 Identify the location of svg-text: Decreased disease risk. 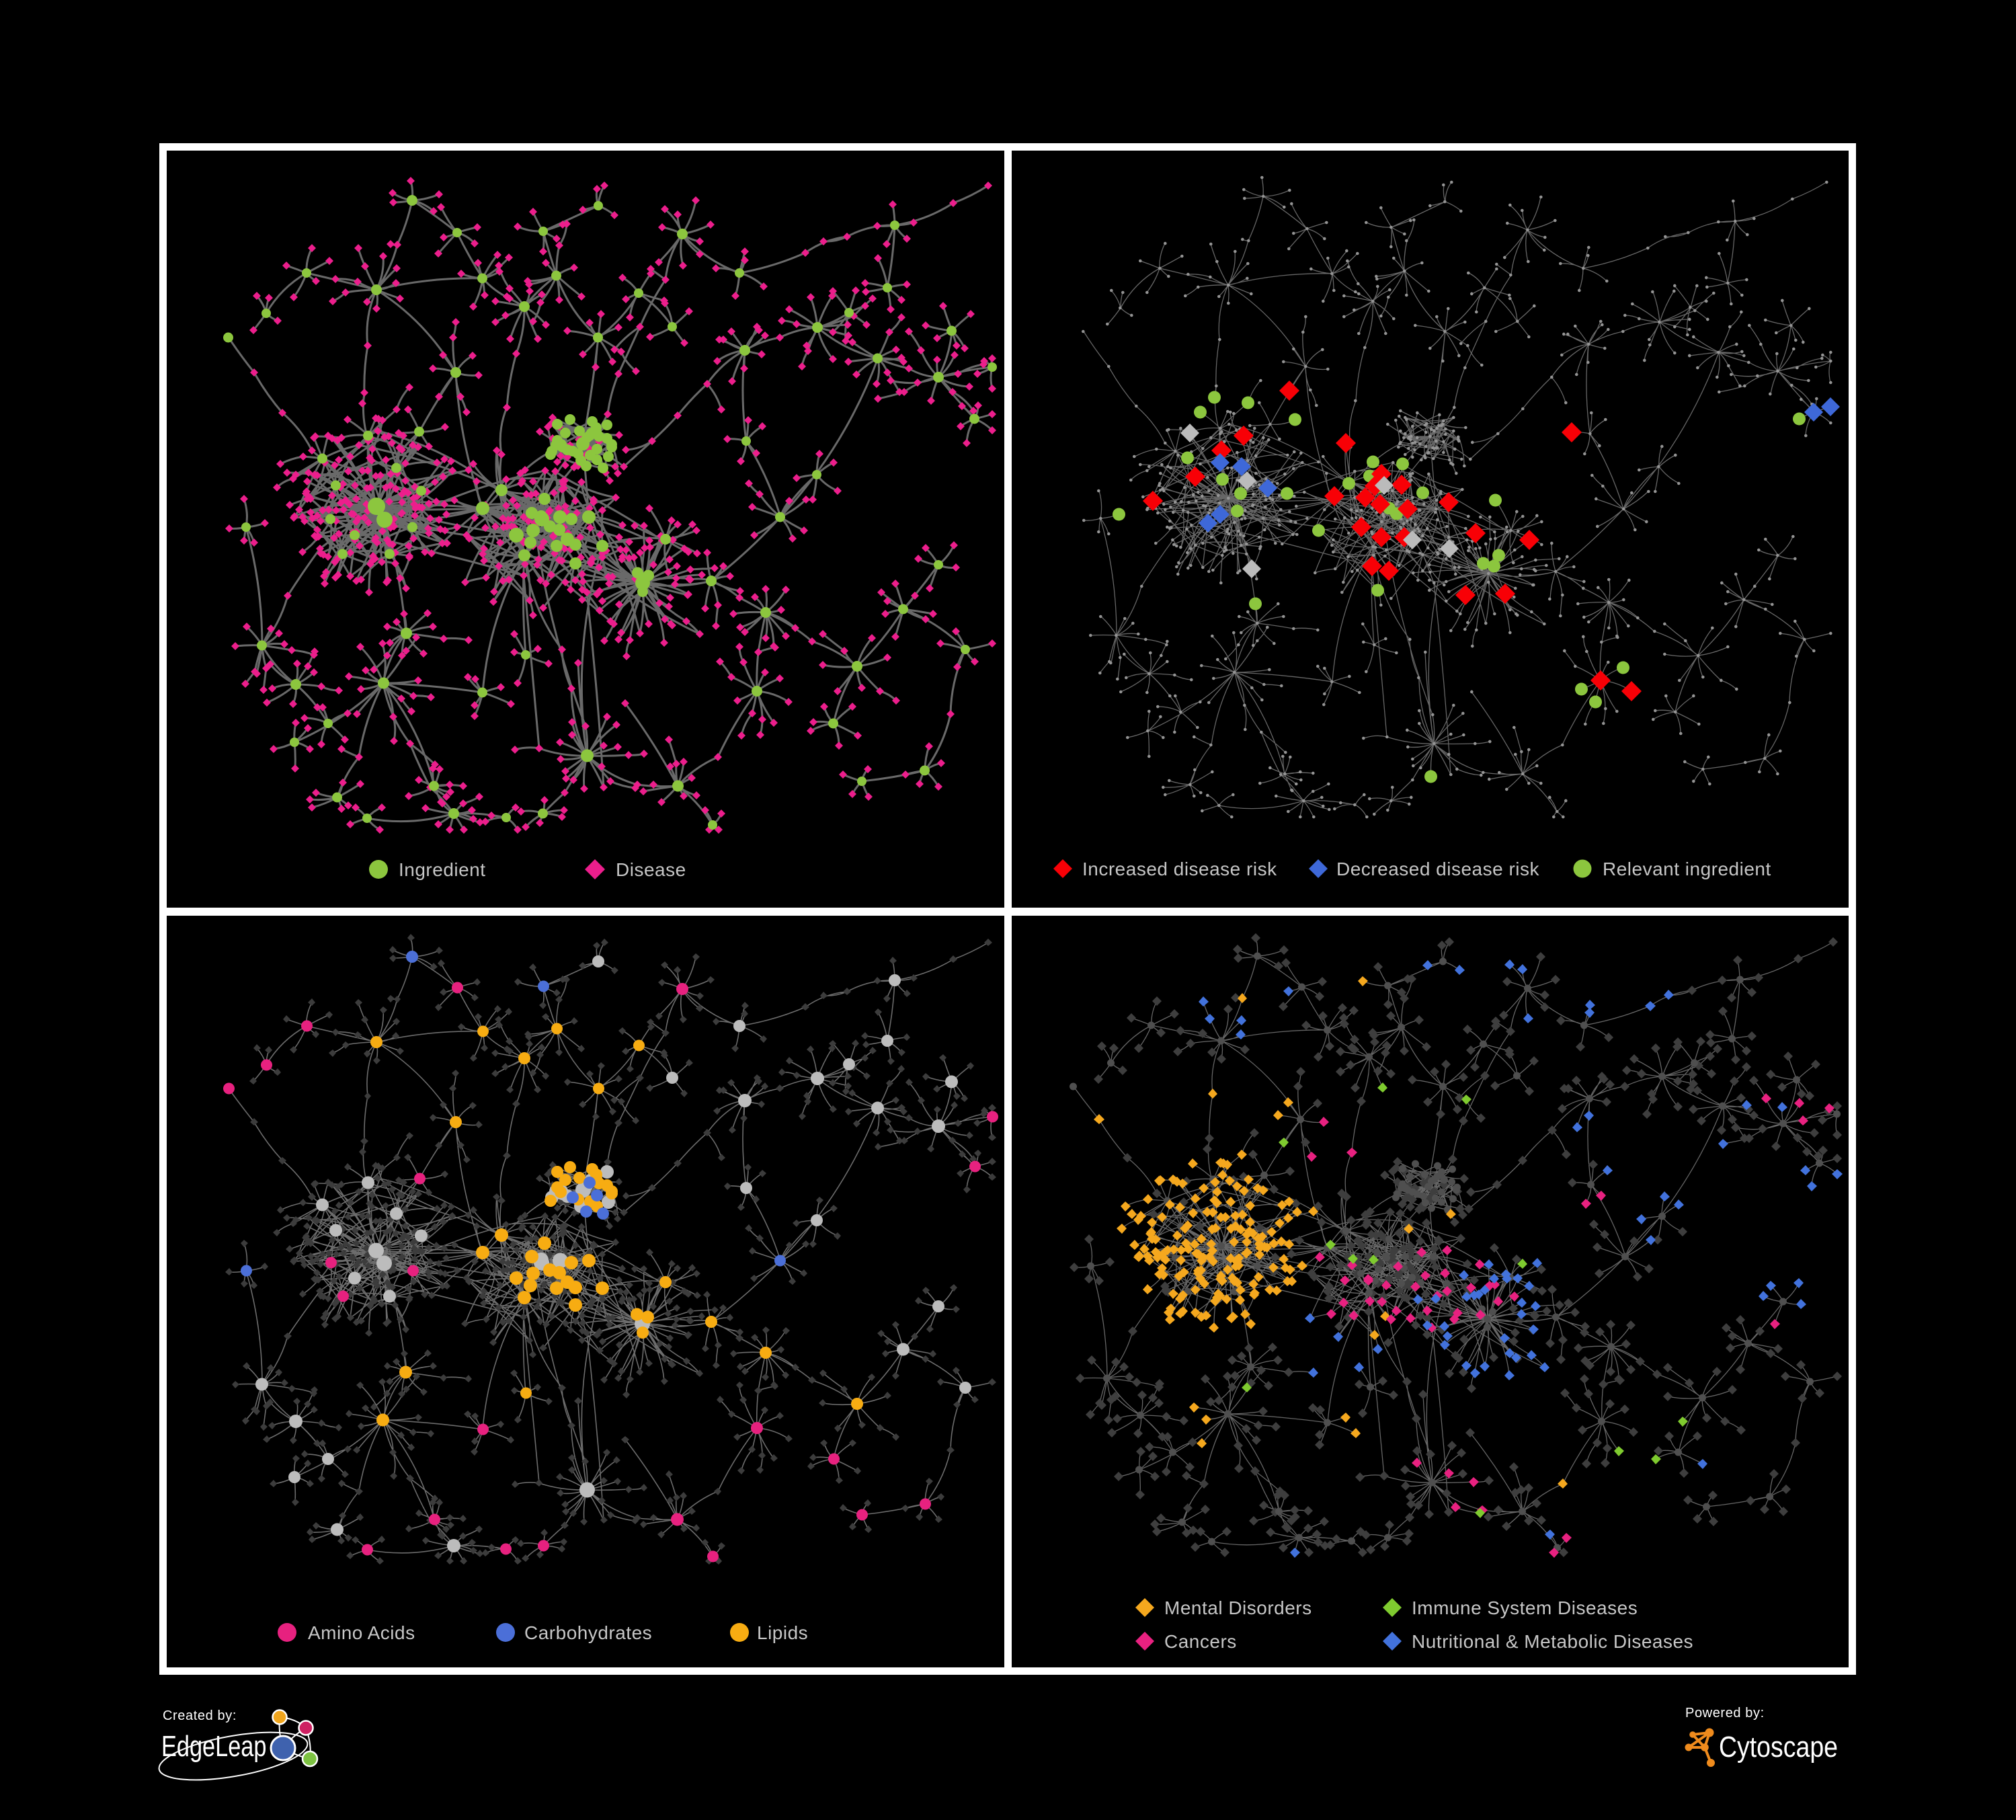
(1438, 869).